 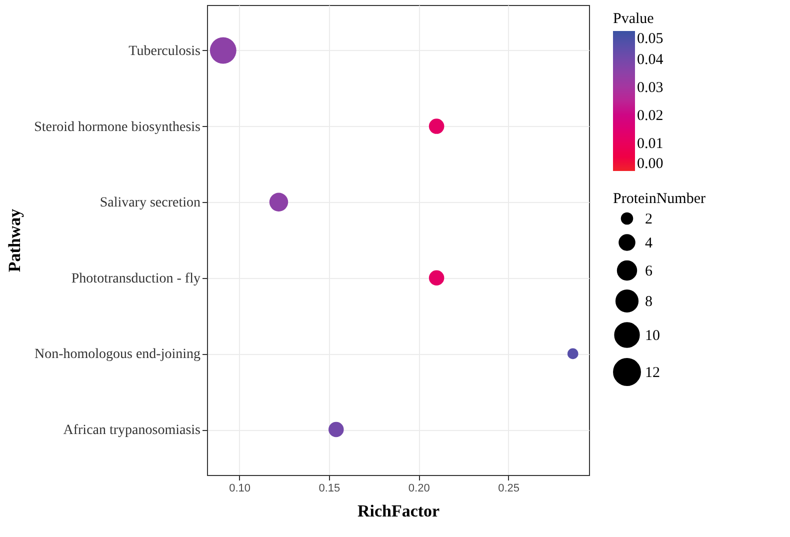 What do you see at coordinates (649, 244) in the screenshot?
I see `legend-label: 4` at bounding box center [649, 244].